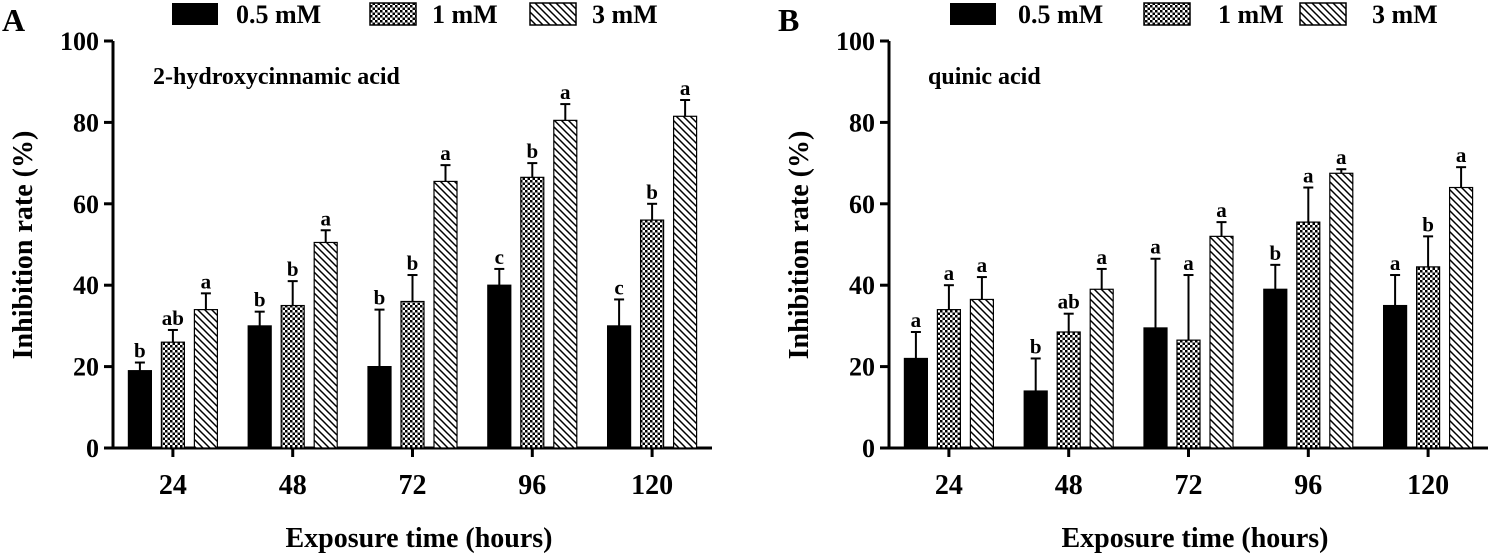 This screenshot has height=557, width=1505. What do you see at coordinates (173, 485) in the screenshot?
I see `x-tick-label: 24` at bounding box center [173, 485].